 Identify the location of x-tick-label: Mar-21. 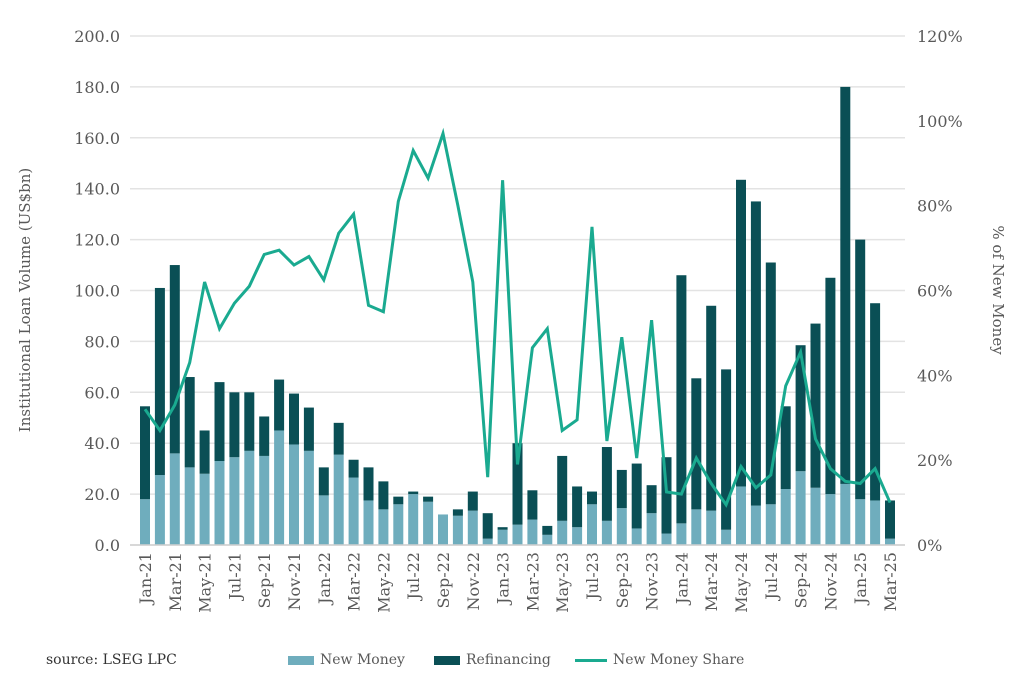
(175, 581).